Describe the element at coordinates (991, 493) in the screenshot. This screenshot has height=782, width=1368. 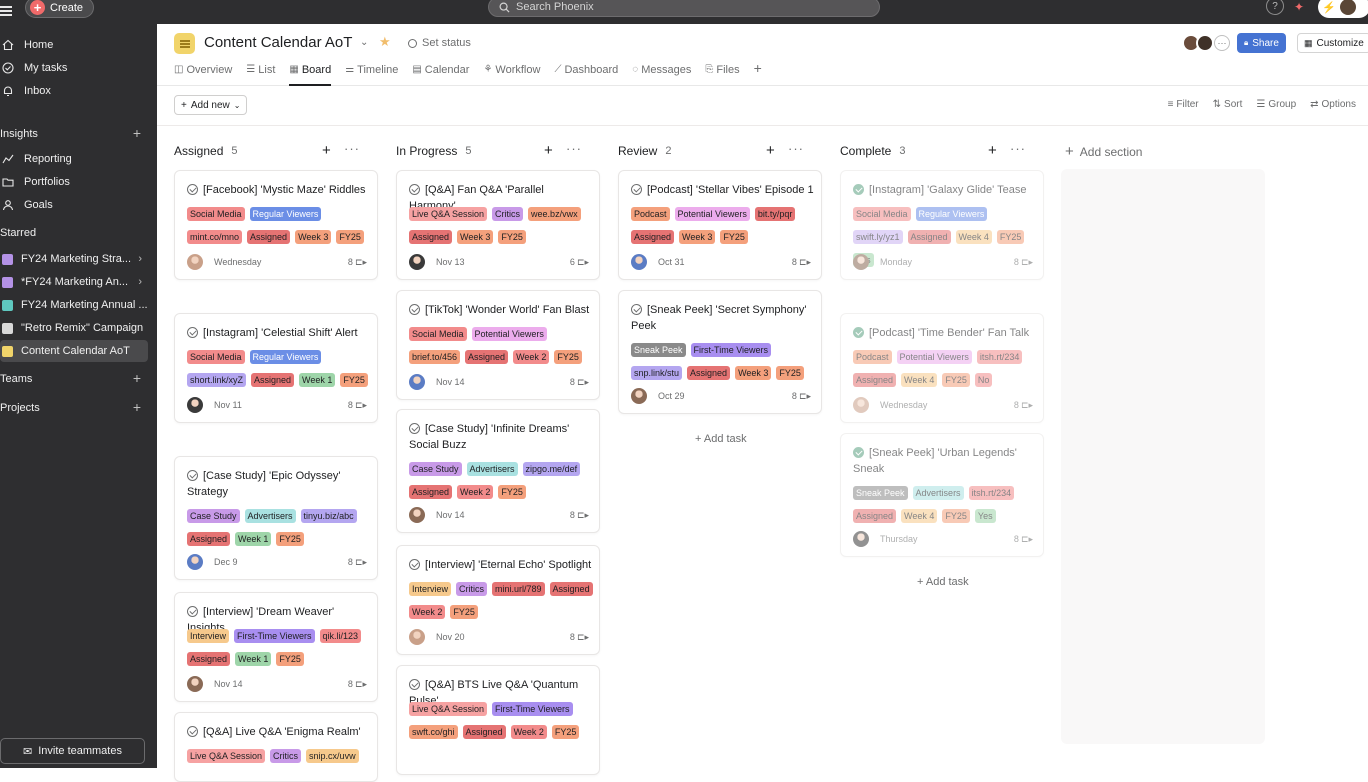
I see `tag-badge: itsh.rt/234` at that location.